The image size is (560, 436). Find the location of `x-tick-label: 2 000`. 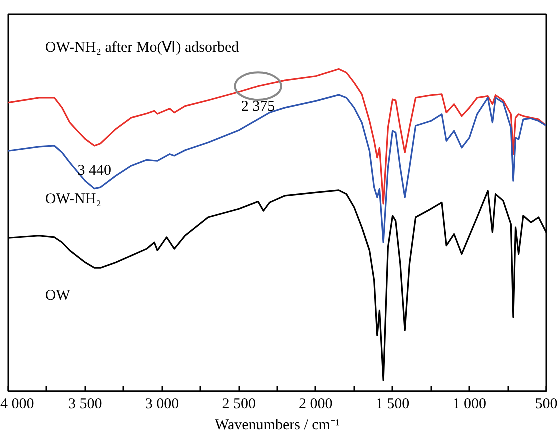

x-tick-label: 2 000 is located at coordinates (316, 404).